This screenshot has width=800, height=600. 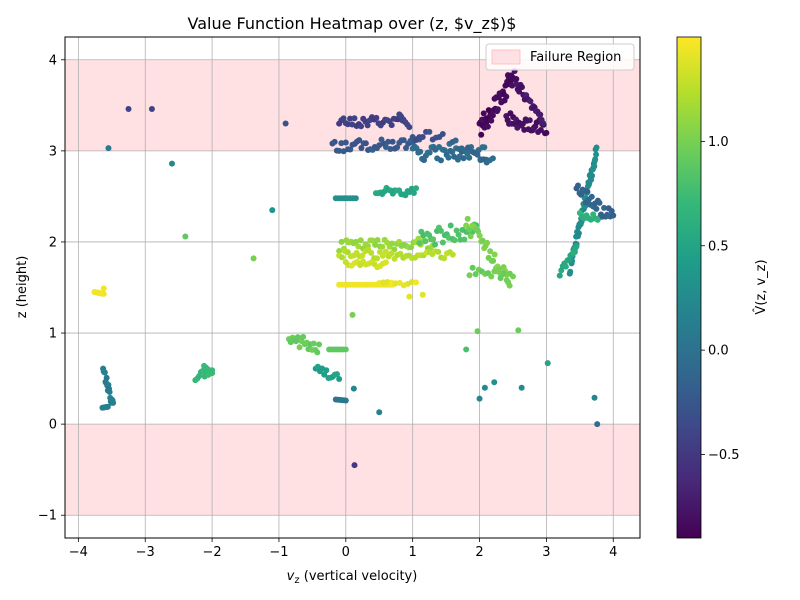 I want to click on colorbar-tick-label: 0.0, so click(x=718, y=351).